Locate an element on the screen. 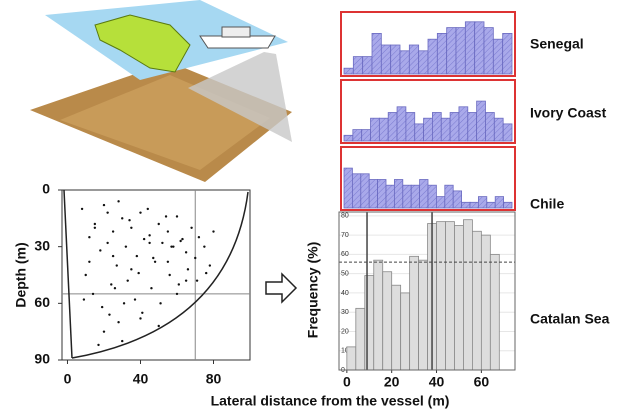  fish-school is located at coordinates (142, 43).